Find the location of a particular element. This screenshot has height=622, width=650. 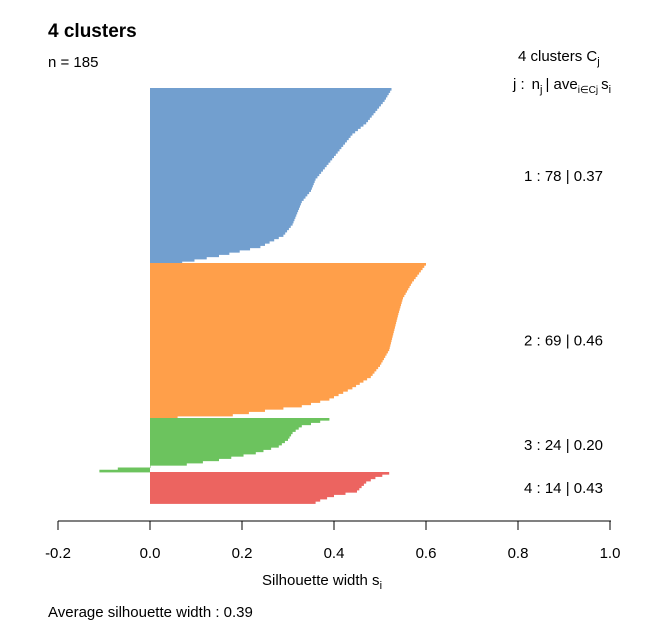

legend-col-n-sub: j is located at coordinates (540, 90).